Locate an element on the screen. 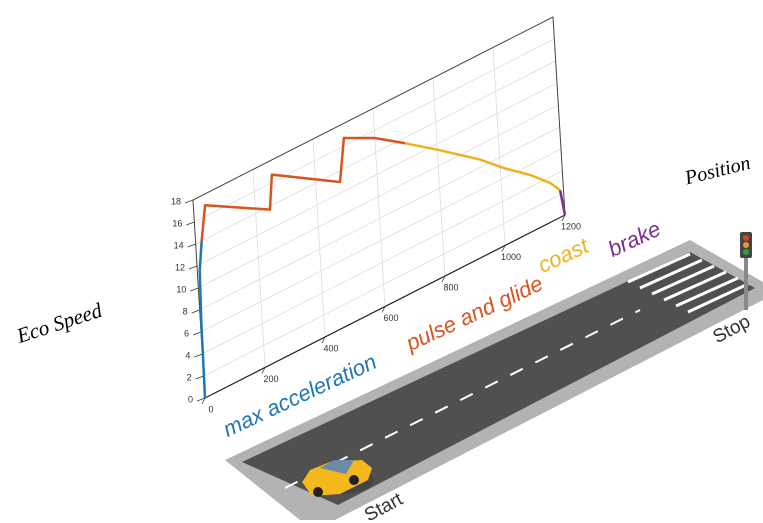 The height and width of the screenshot is (523, 763). crosswalk is located at coordinates (688, 283).